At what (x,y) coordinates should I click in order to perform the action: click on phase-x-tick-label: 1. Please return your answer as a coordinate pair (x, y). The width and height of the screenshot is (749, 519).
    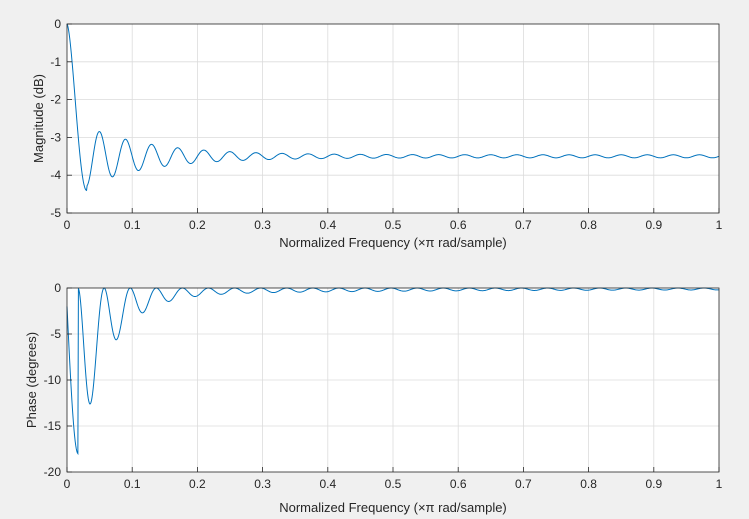
    Looking at the image, I should click on (719, 484).